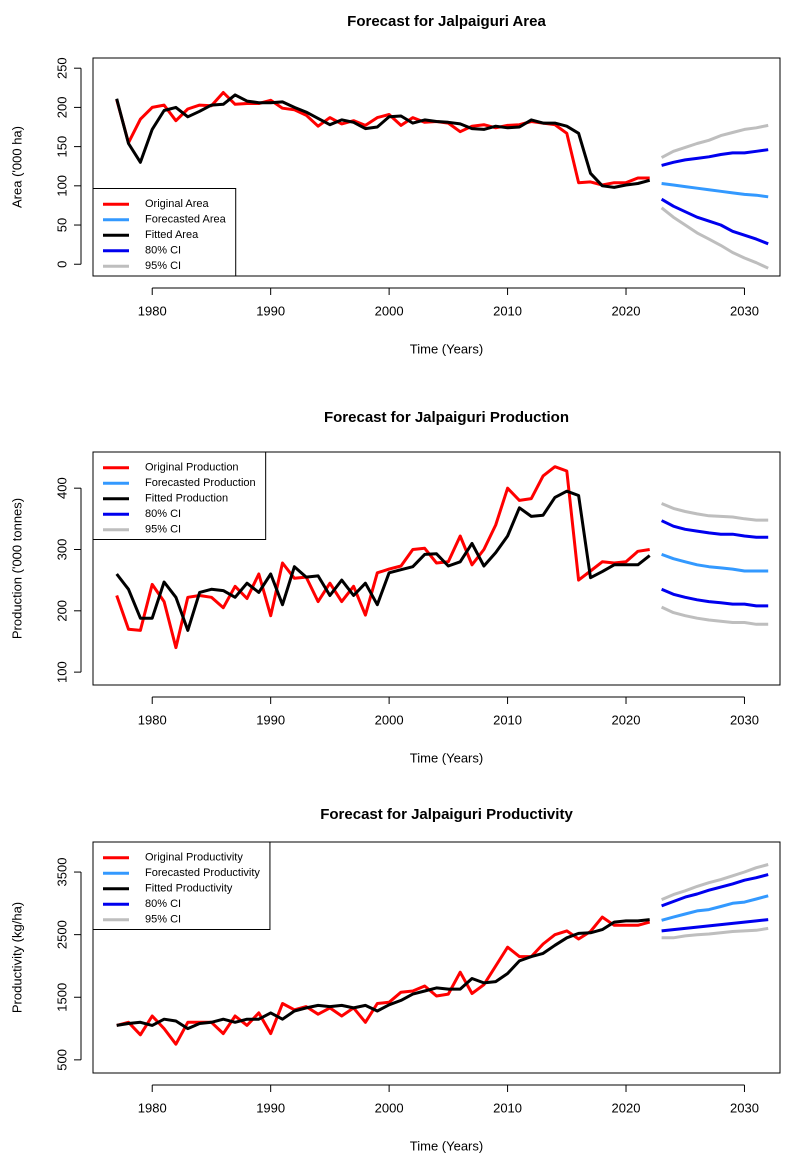  Describe the element at coordinates (186, 220) in the screenshot. I see `legend-label: Forecasted Area` at that location.